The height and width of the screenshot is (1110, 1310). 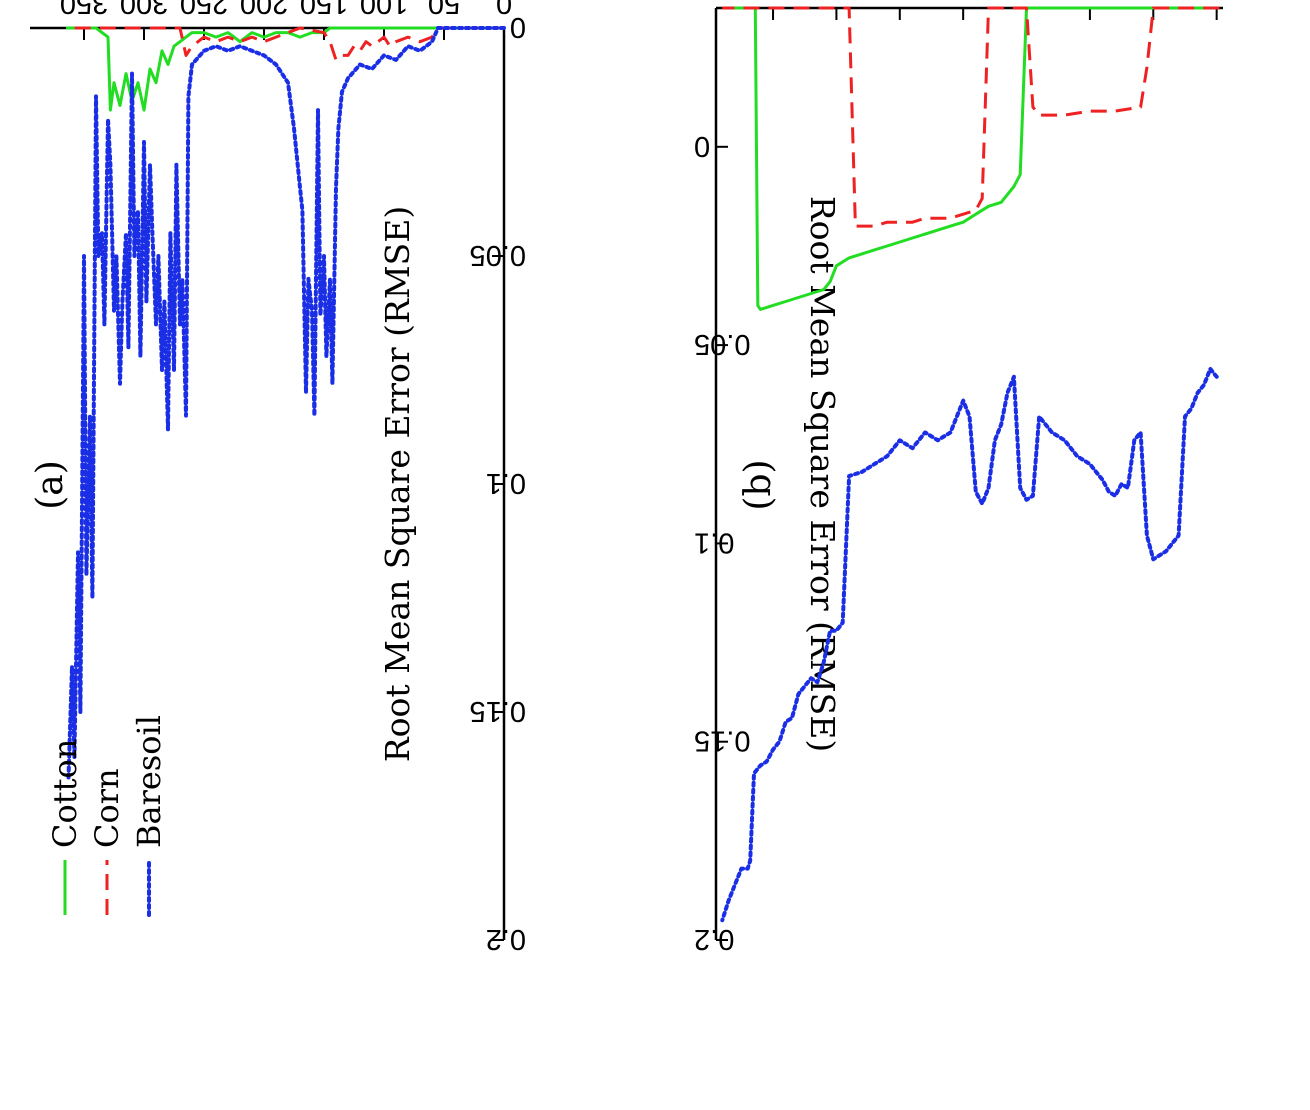 What do you see at coordinates (444, 9) in the screenshot?
I see `x-tick-label: 50` at bounding box center [444, 9].